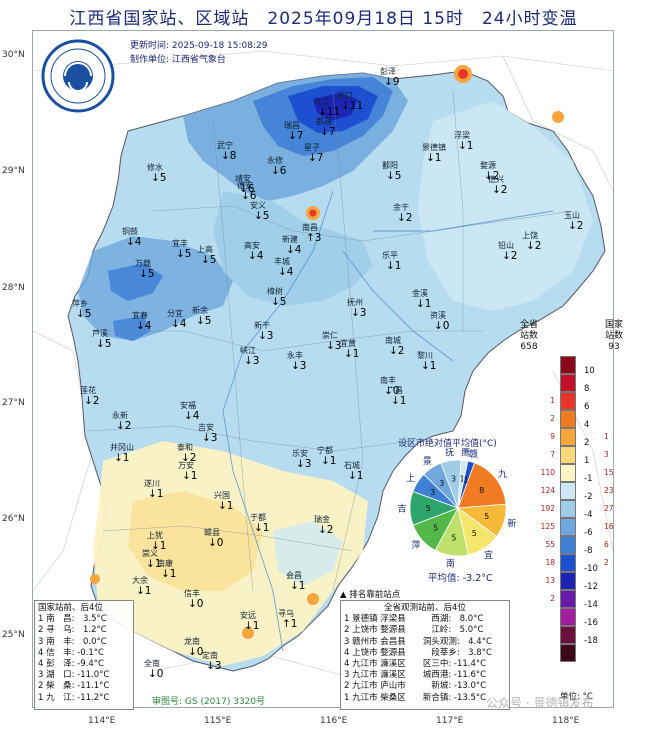 The width and height of the screenshot is (647, 732). Describe the element at coordinates (447, 444) in the screenshot. I see `pie-title: 设区市绝对值平均值(°C)` at that location.